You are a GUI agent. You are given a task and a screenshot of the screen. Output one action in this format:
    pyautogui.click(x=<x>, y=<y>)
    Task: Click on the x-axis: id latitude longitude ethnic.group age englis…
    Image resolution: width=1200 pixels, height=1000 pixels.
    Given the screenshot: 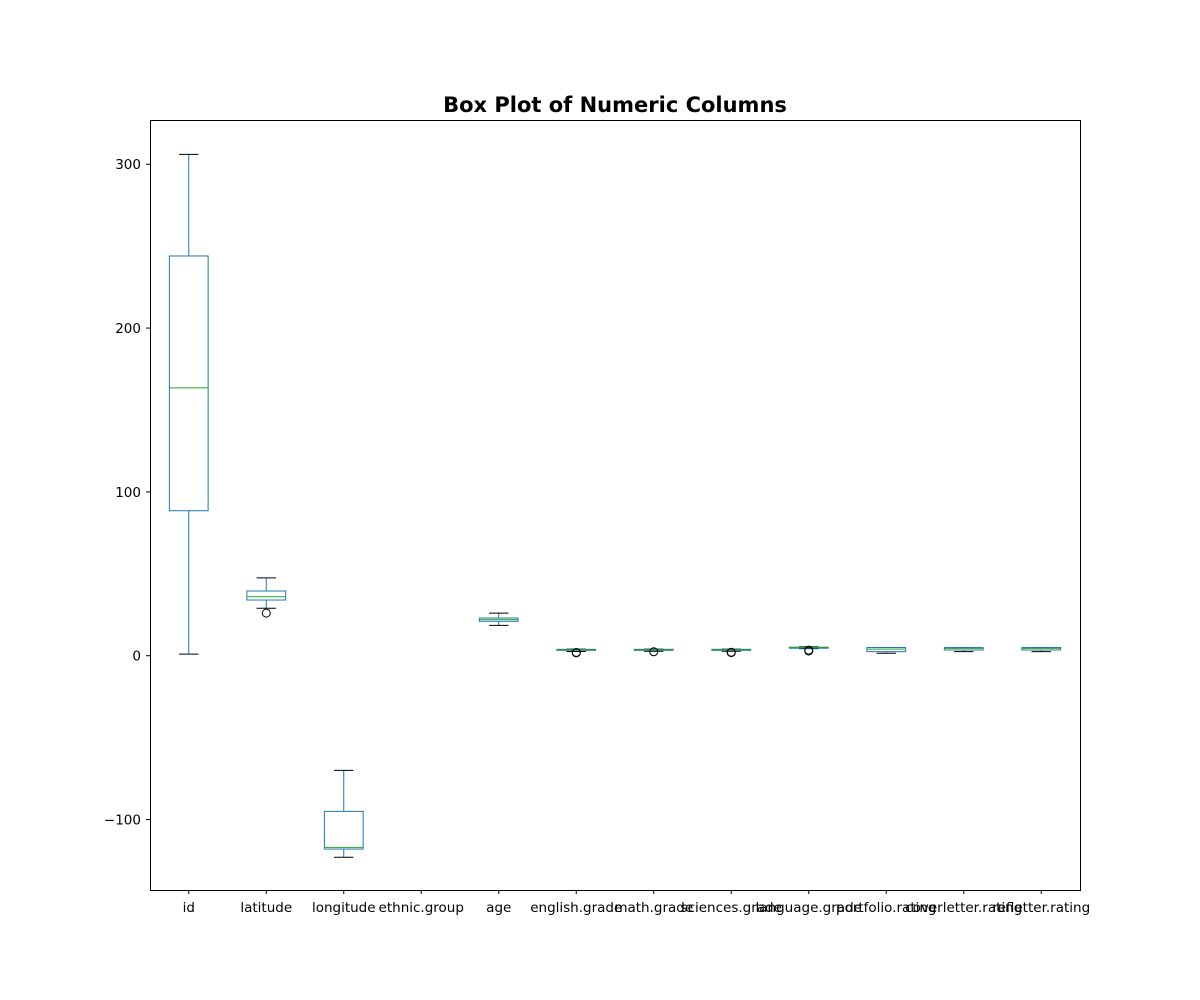 What is the action you would take?
    pyautogui.click(x=636, y=903)
    